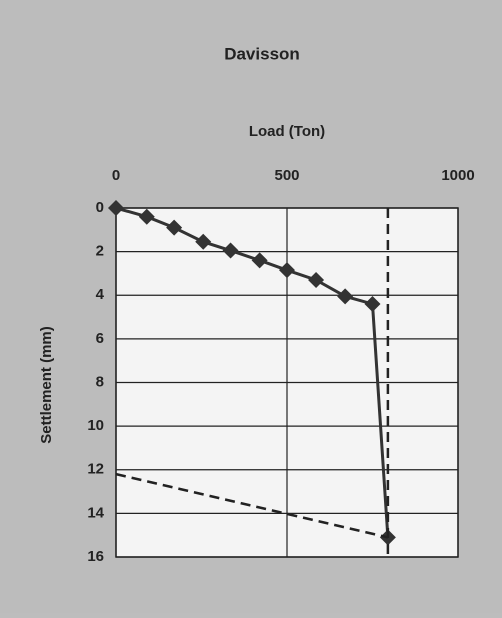  I want to click on x-tick-label: 500, so click(286, 175).